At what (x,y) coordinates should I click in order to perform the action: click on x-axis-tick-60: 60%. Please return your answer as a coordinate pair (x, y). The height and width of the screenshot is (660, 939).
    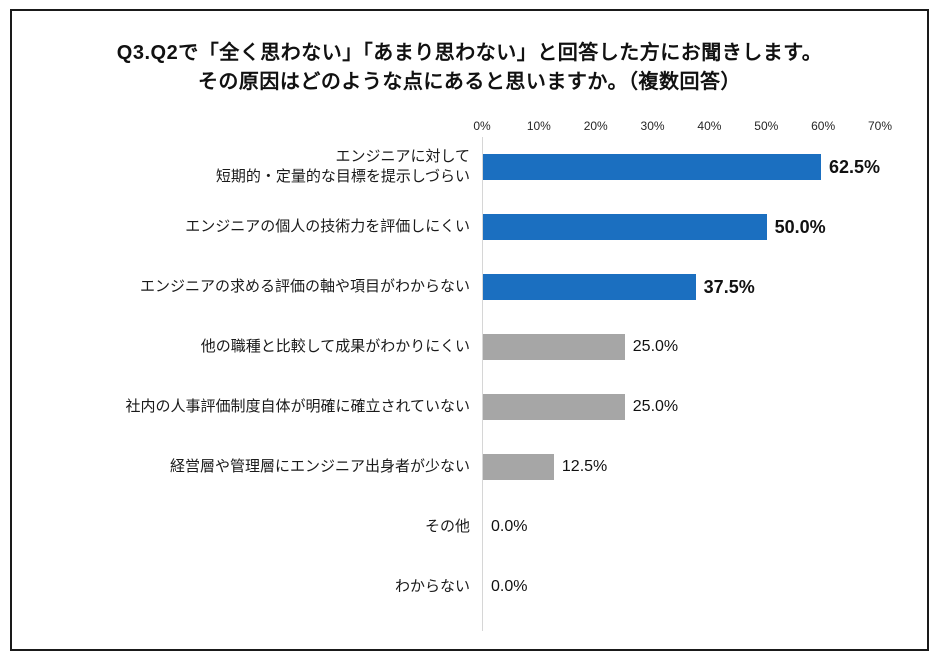
    Looking at the image, I should click on (823, 126).